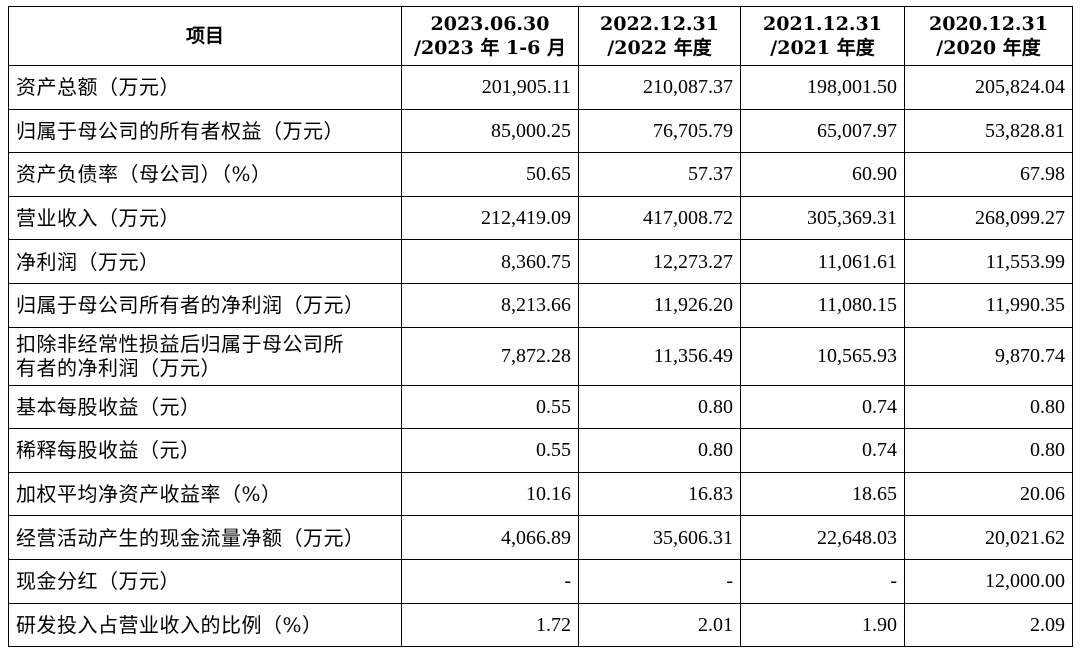 Image resolution: width=1080 pixels, height=654 pixels. What do you see at coordinates (659, 218) in the screenshot?
I see `cell-value: 417,008.72` at bounding box center [659, 218].